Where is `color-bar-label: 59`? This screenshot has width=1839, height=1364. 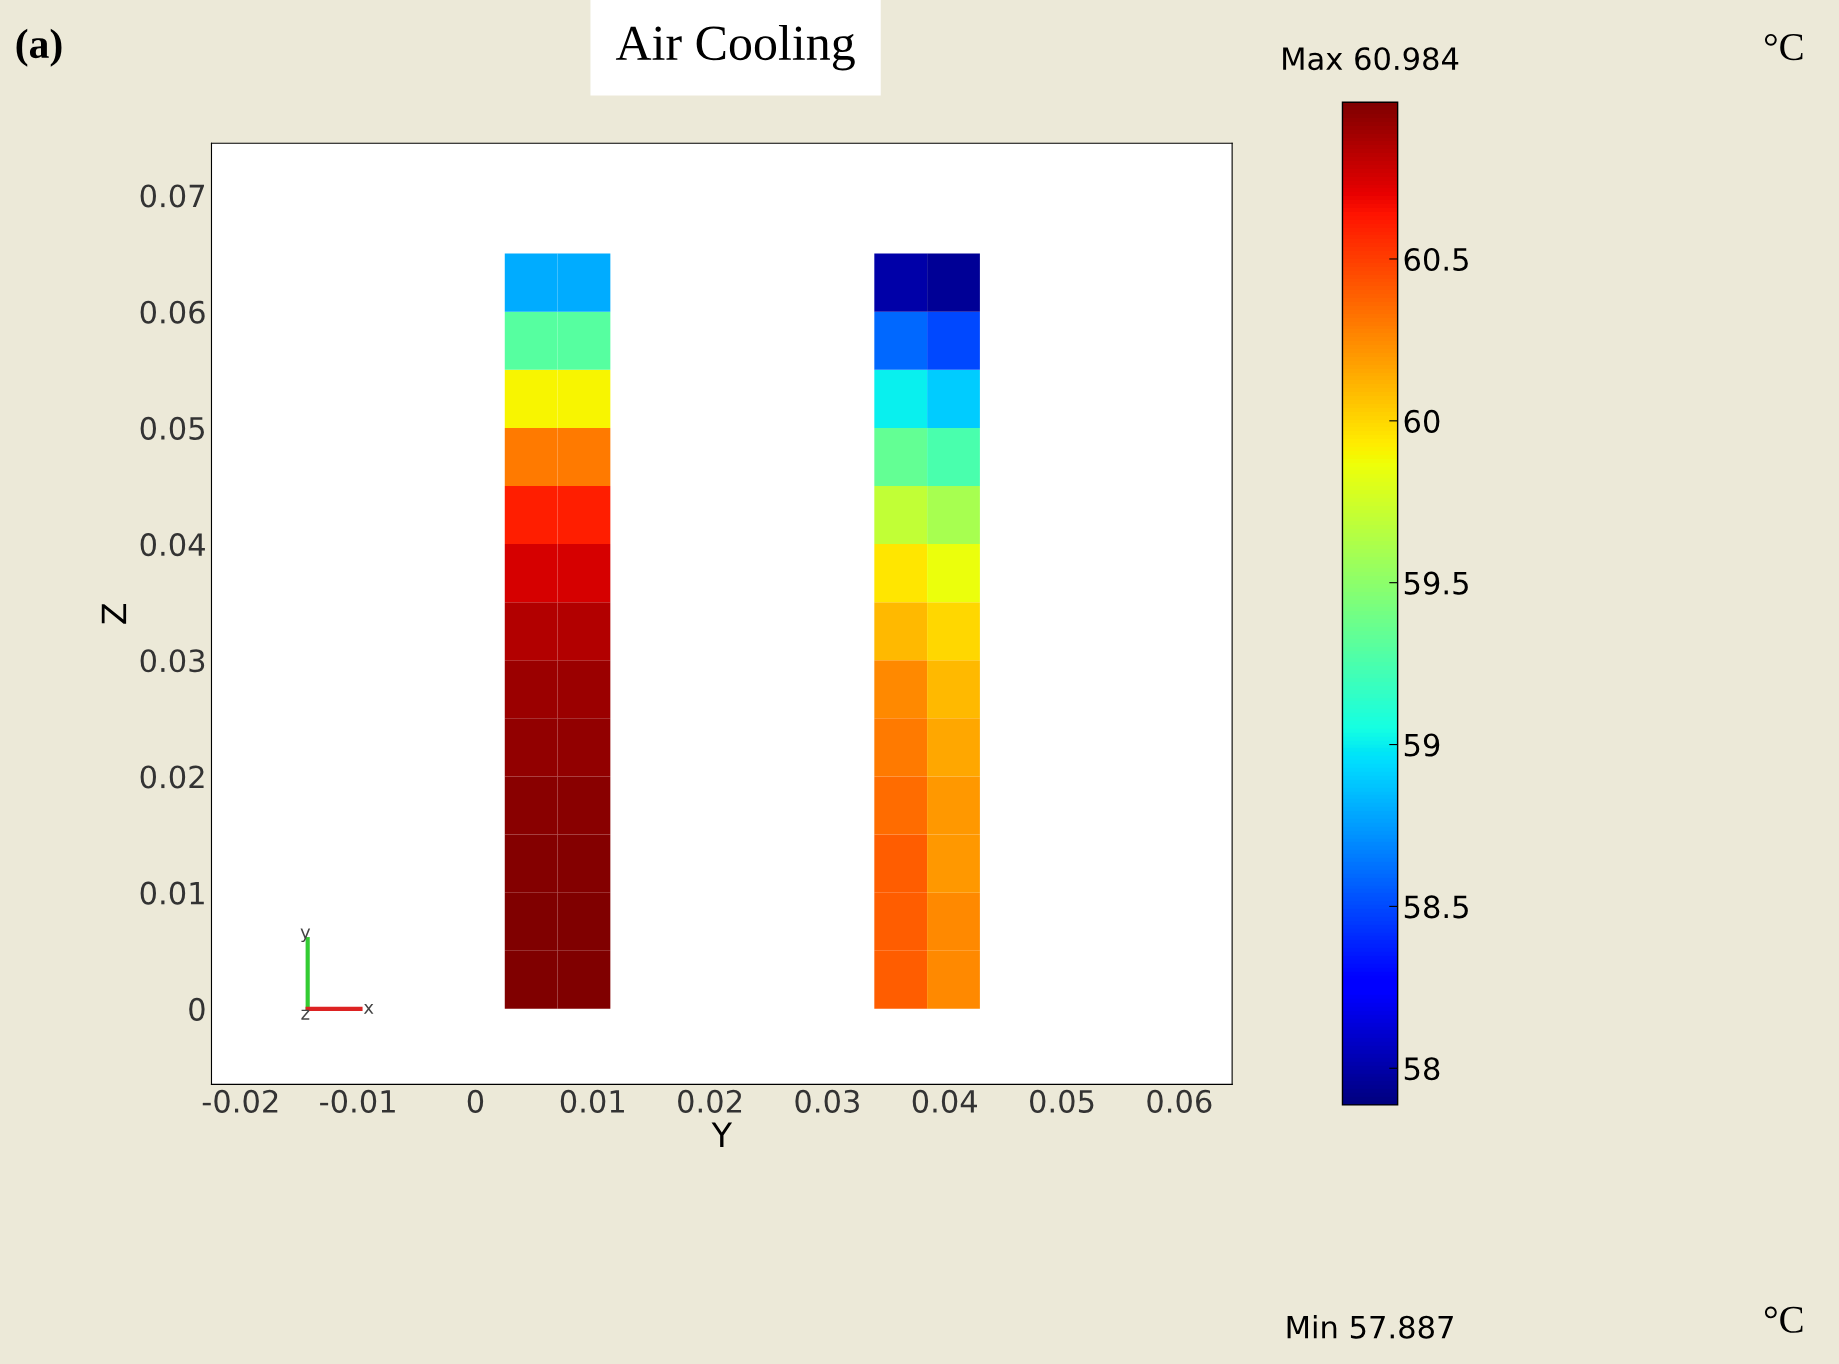 color-bar-label: 59 is located at coordinates (1422, 745).